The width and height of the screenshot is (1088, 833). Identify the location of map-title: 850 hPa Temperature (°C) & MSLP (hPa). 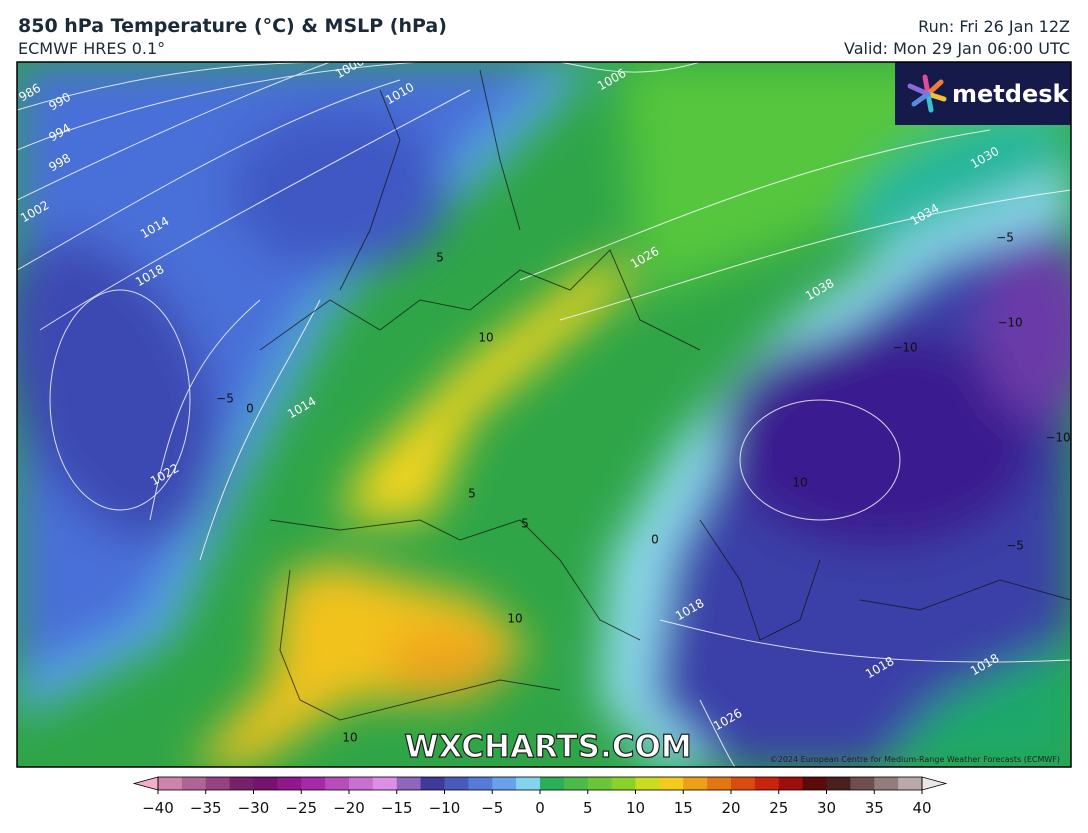
(232, 26).